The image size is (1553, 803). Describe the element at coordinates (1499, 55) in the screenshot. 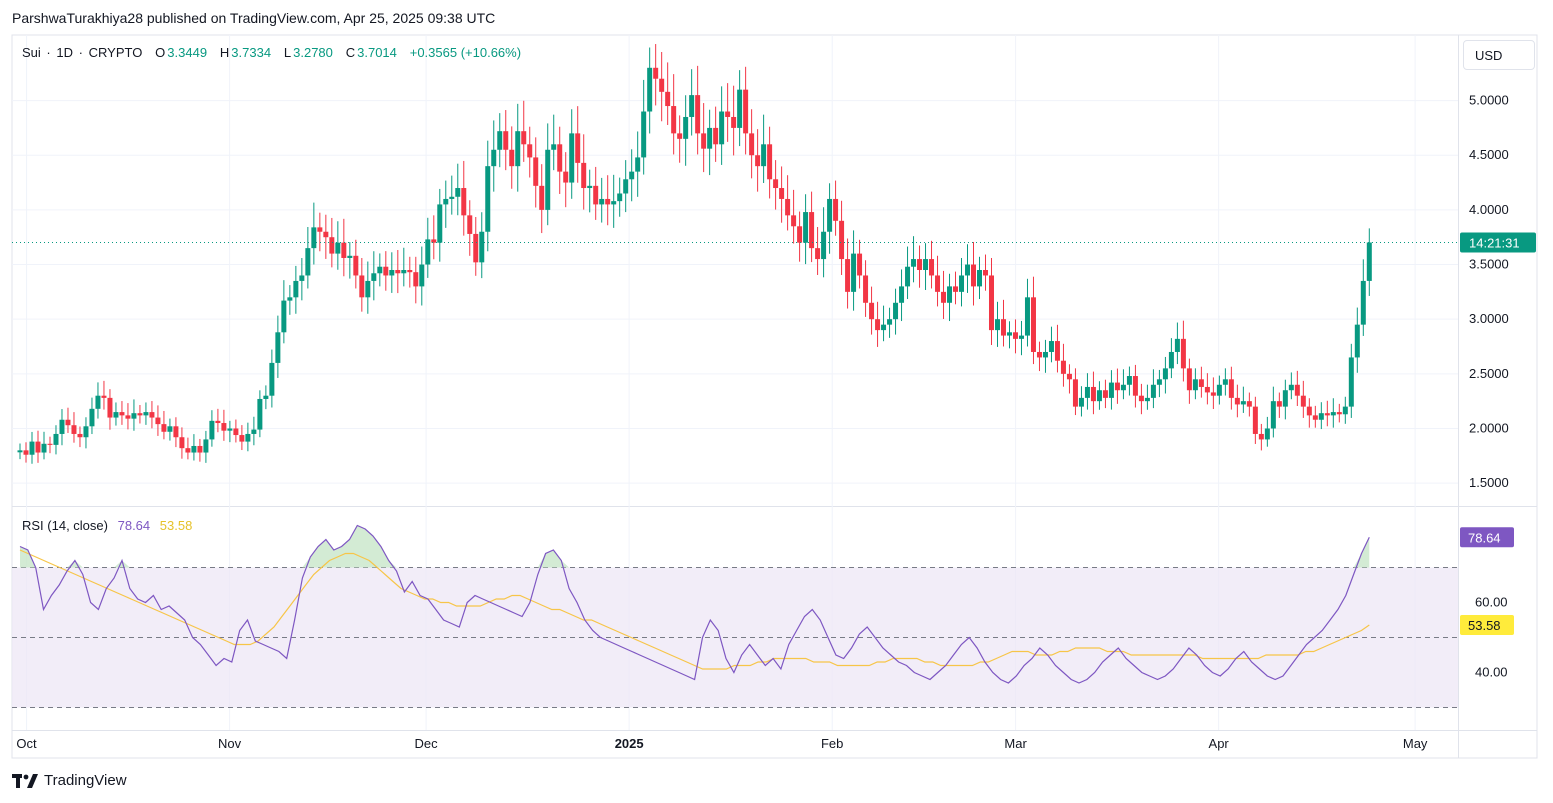

I see `currency-button: USD` at that location.